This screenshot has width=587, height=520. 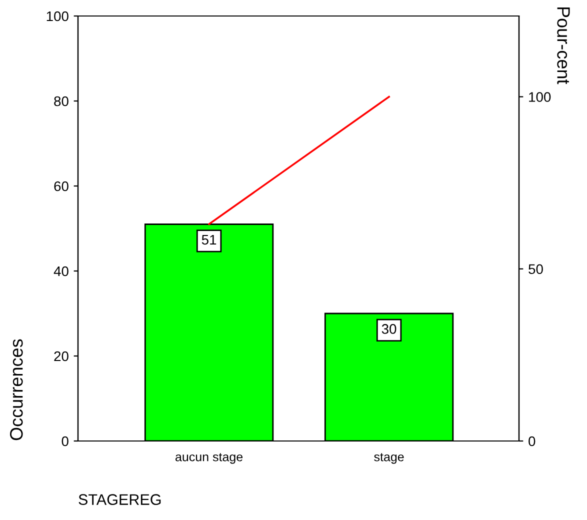 I want to click on y-axis-title: Occurrences, so click(x=16, y=389).